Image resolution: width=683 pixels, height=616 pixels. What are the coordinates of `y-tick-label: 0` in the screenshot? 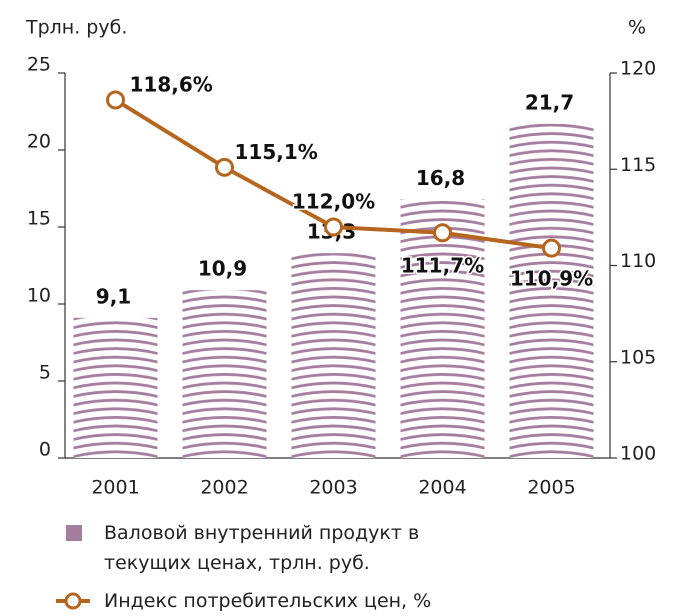 It's located at (45, 450).